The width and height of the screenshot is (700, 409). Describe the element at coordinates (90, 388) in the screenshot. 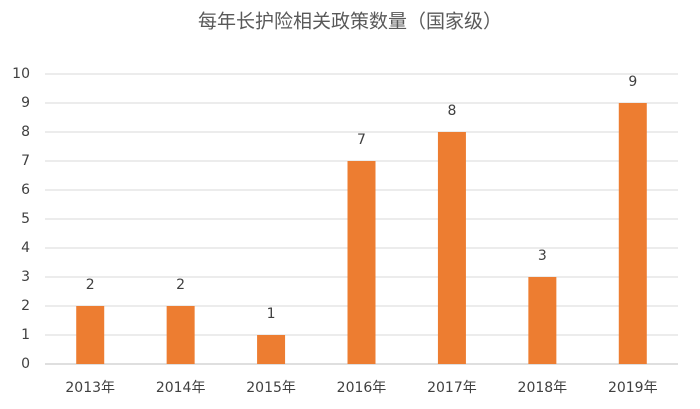

I see `x-tick-label: 2013年` at that location.